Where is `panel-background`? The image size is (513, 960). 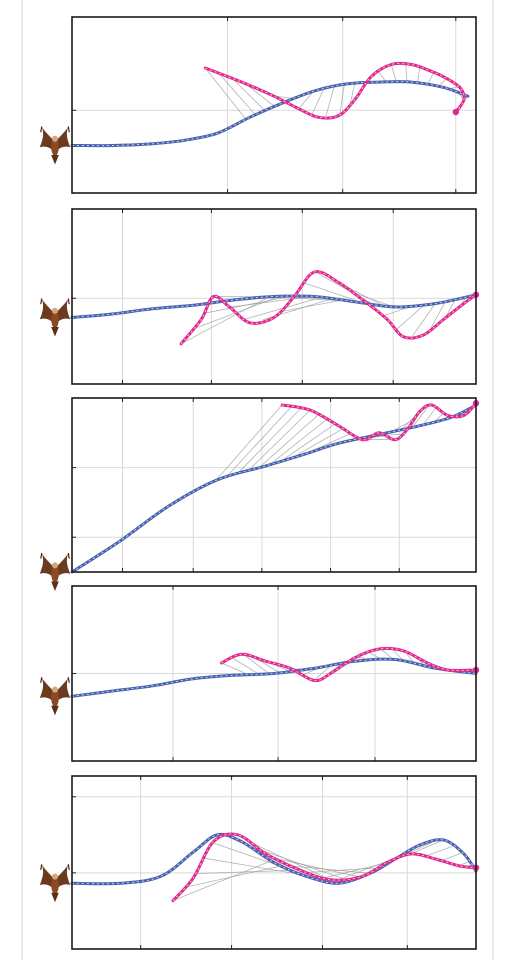 panel-background is located at coordinates (274, 485).